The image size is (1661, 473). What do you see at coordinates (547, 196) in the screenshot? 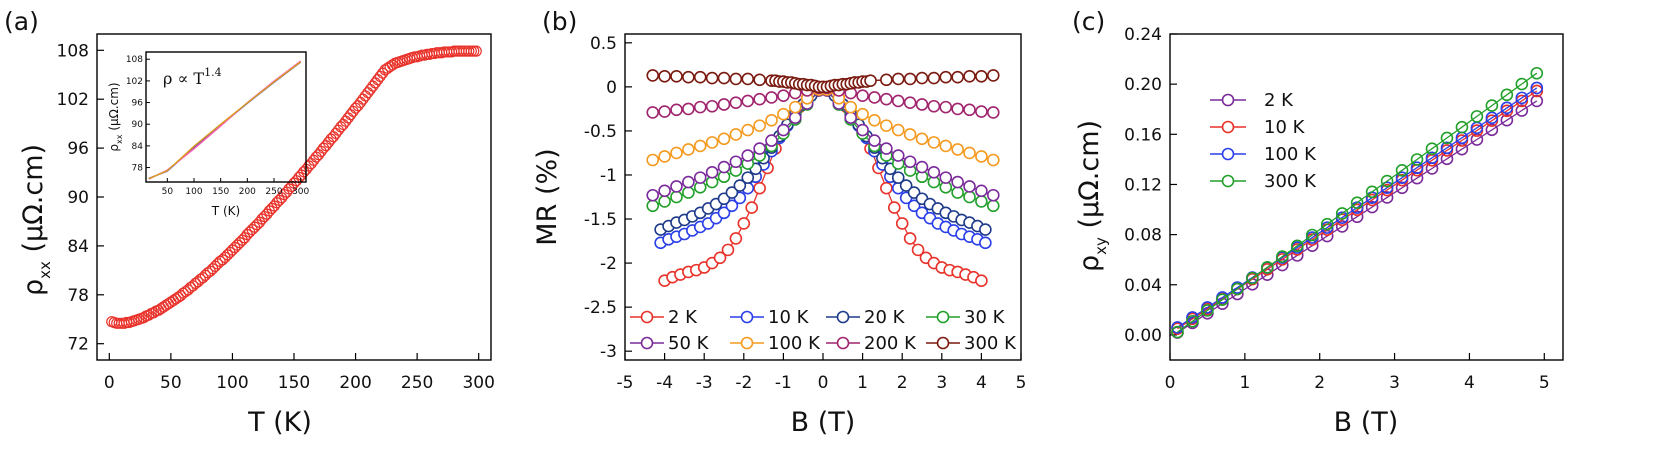
I see `panel-b-ylabel: MR (%)` at bounding box center [547, 196].